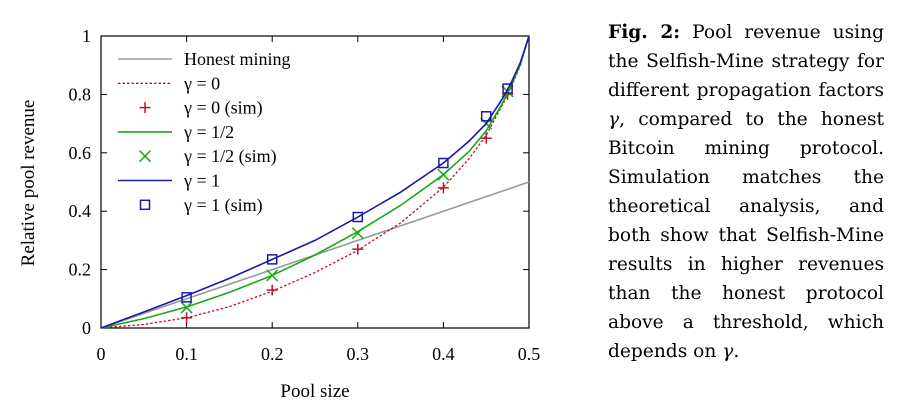 This screenshot has height=420, width=914. I want to click on x-tick-label: 0.5, so click(529, 354).